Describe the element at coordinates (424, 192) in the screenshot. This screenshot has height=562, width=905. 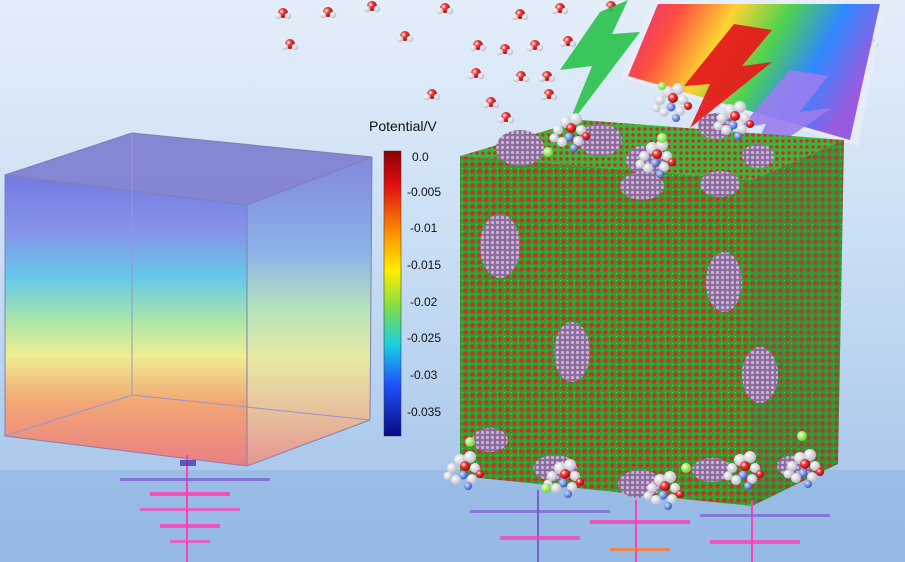
I see `colorbar-tick-1: -0.005` at that location.